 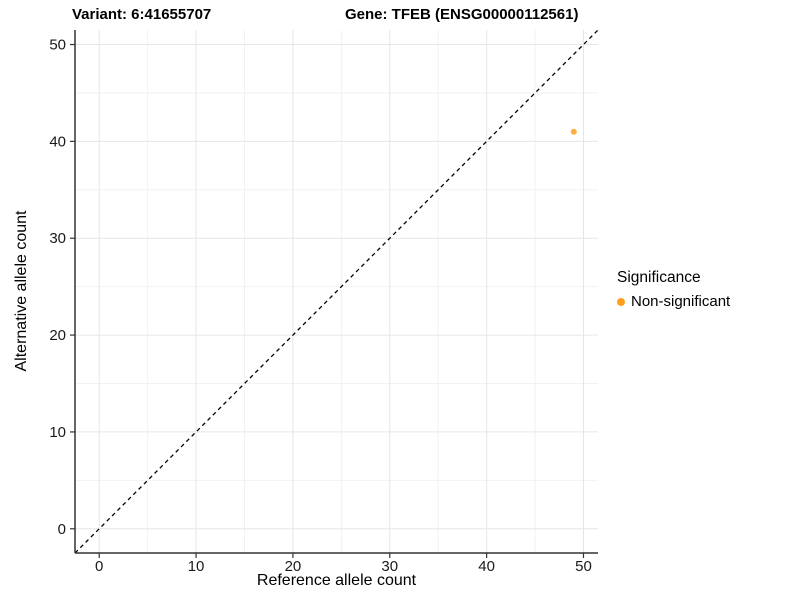 I want to click on legend-dot-icon, so click(x=621, y=301).